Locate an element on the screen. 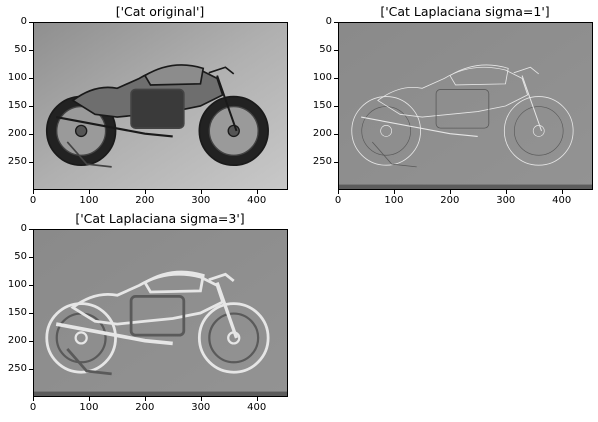 The image size is (598, 422). subplot-title: ['Cat Laplaciana sigma=3'] is located at coordinates (160, 218).